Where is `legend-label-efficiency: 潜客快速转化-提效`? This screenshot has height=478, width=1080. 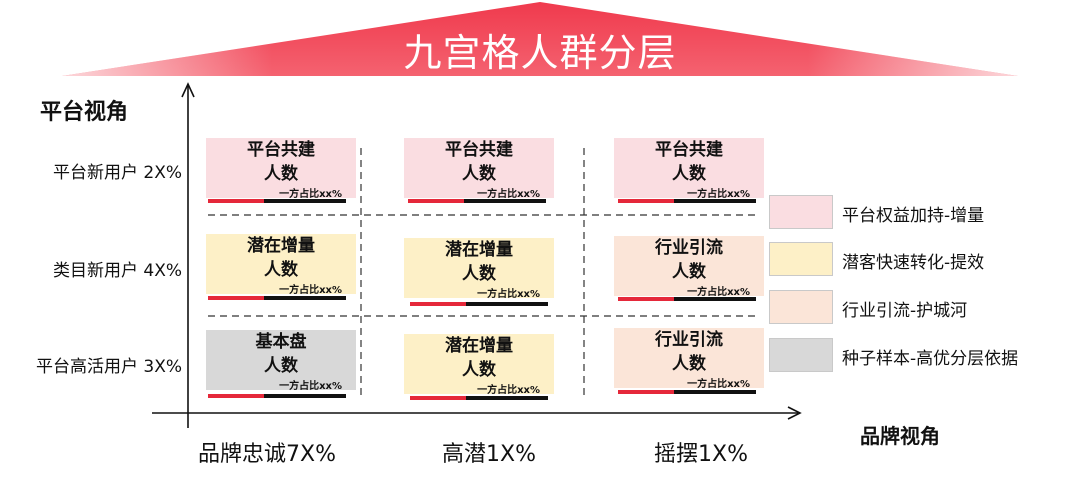
legend-label-efficiency: 潜客快速转化-提效 is located at coordinates (913, 263).